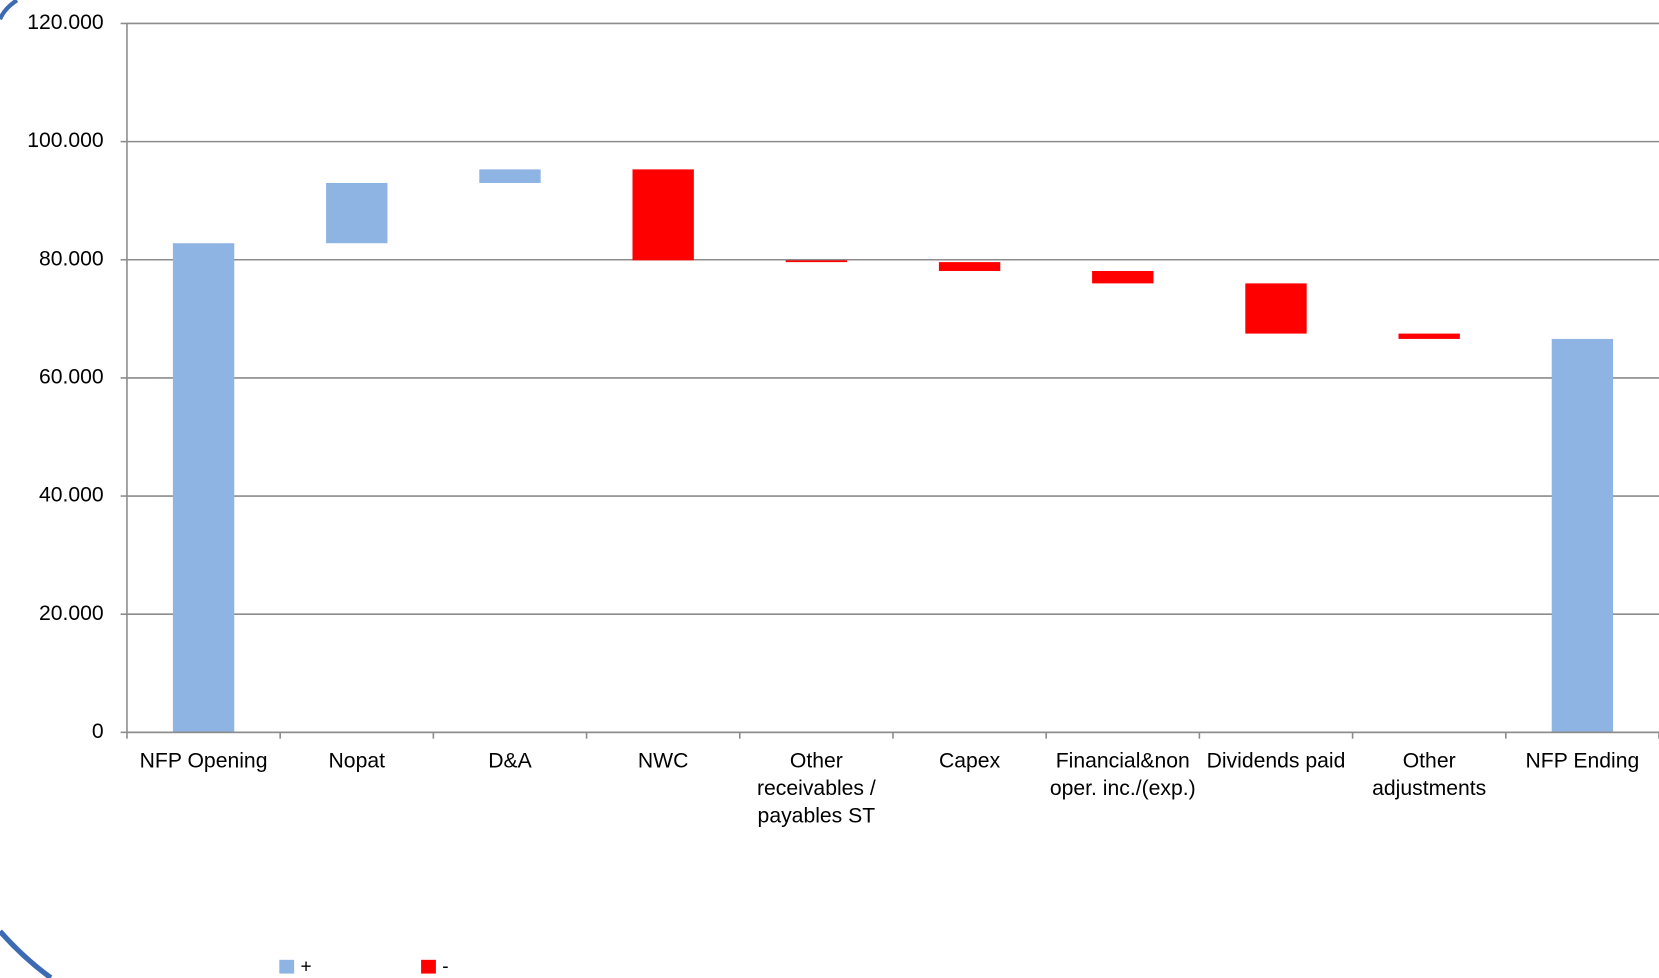 This screenshot has height=978, width=1659. I want to click on y-tick-label: 20.000, so click(71, 613).